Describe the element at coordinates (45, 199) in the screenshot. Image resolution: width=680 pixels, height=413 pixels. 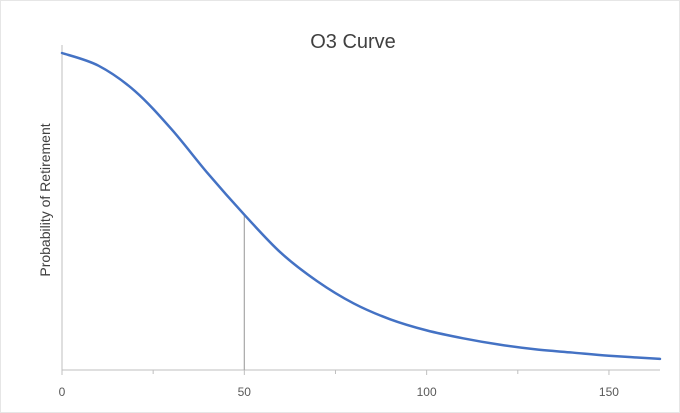
I see `y-axis-label: Probability of Retirement` at that location.